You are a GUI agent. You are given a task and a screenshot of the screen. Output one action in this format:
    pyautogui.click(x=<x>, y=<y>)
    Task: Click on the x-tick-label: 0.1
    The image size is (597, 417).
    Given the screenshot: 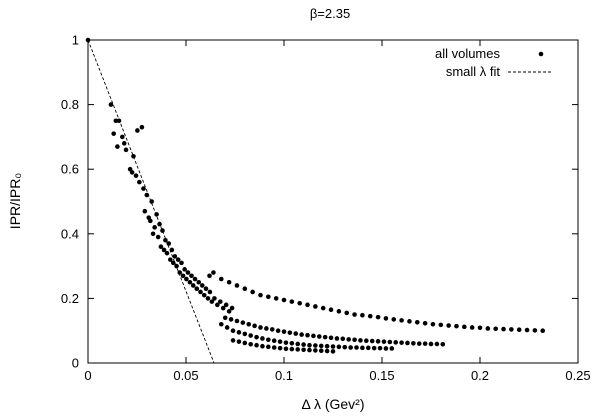 What is the action you would take?
    pyautogui.click(x=284, y=375)
    